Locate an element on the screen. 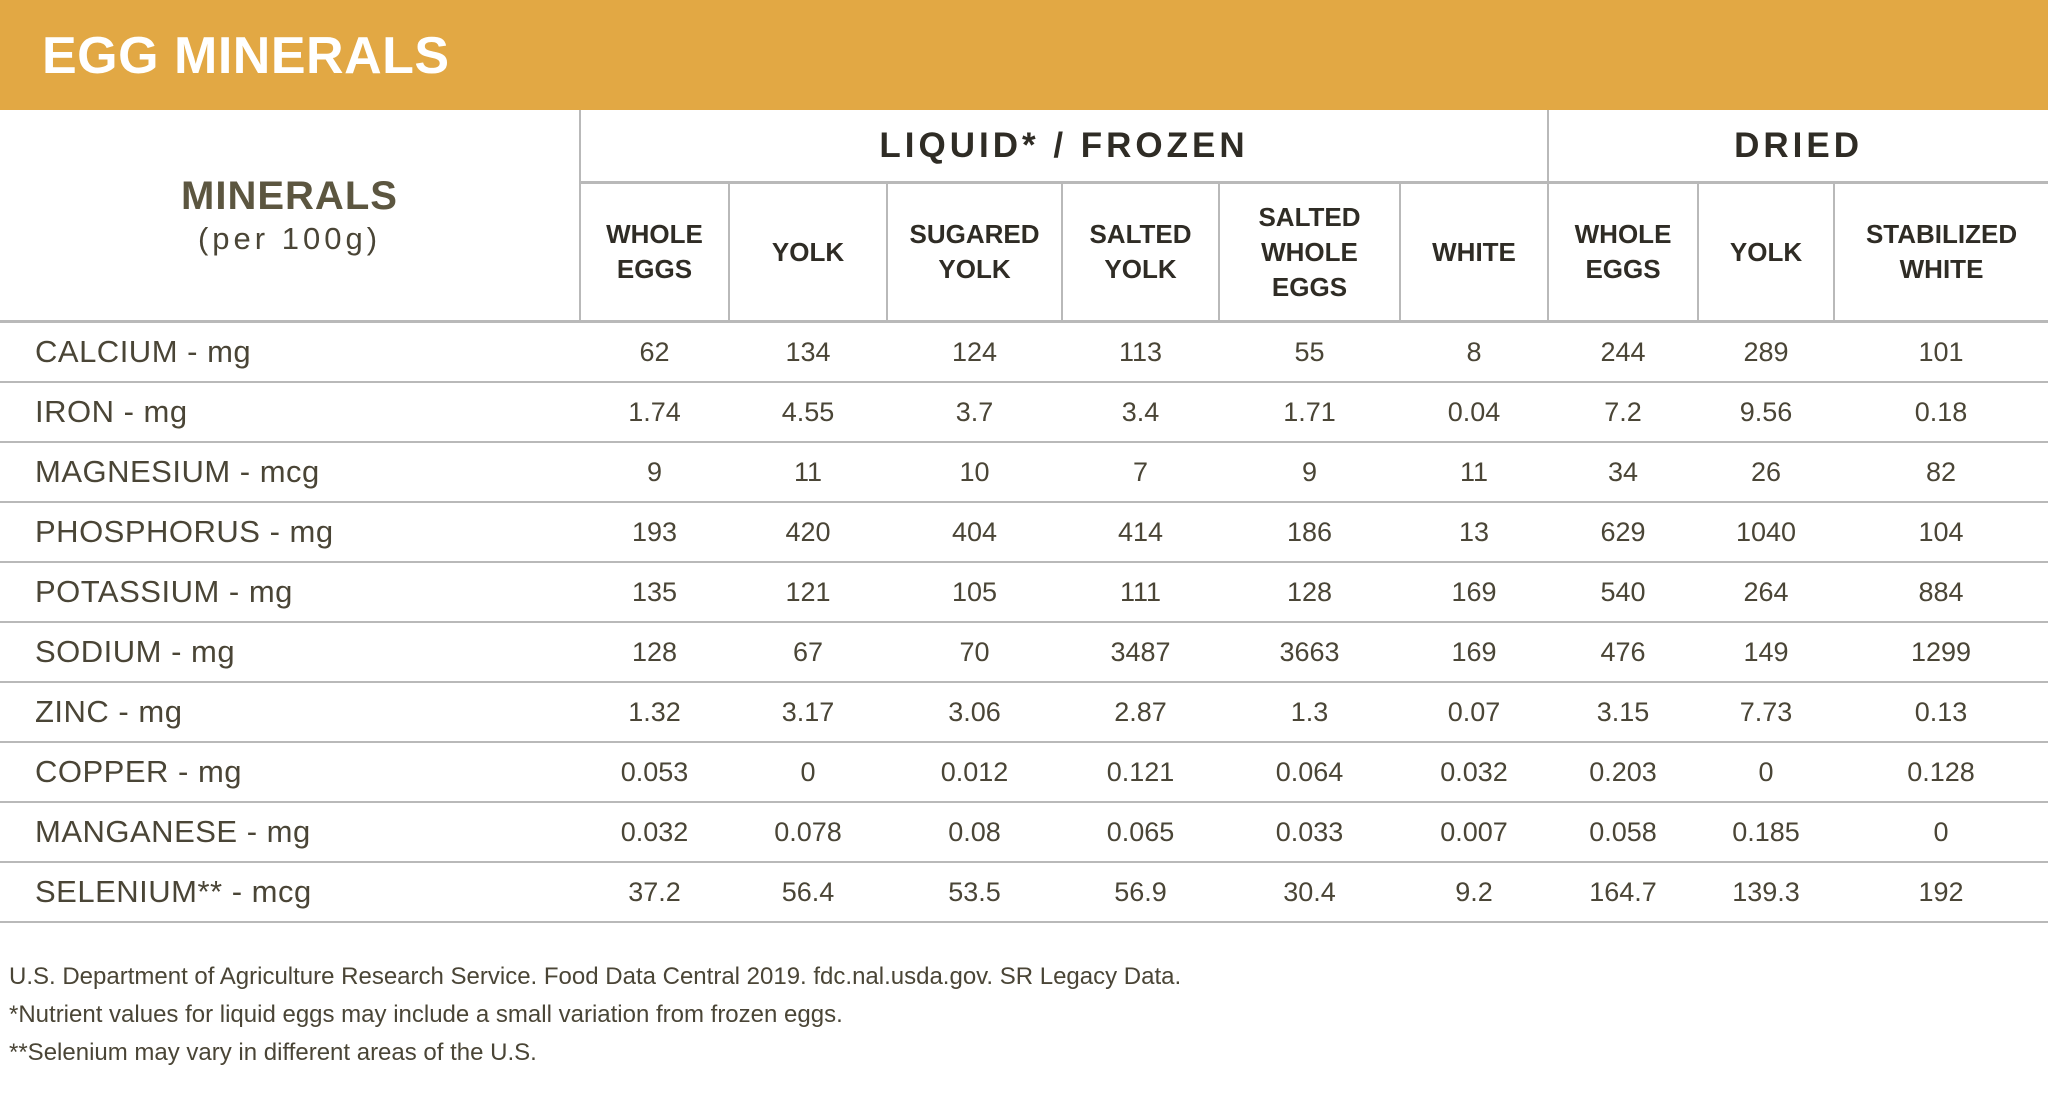  minerals-label: MINERALS is located at coordinates (289, 195).